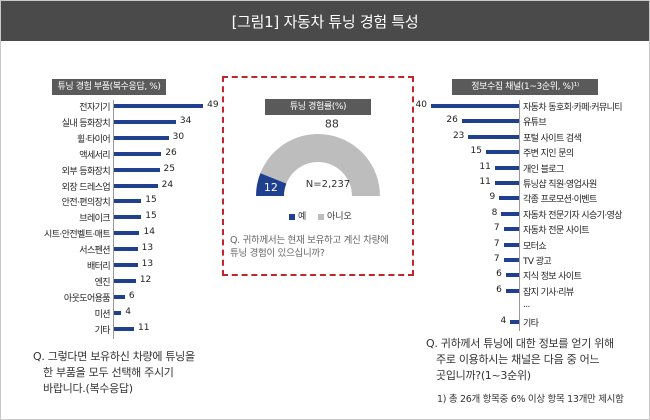 Image resolution: width=650 pixels, height=420 pixels. Describe the element at coordinates (483, 375) in the screenshot. I see `right-question-line: 곳입니까?(1~3순위)` at that location.